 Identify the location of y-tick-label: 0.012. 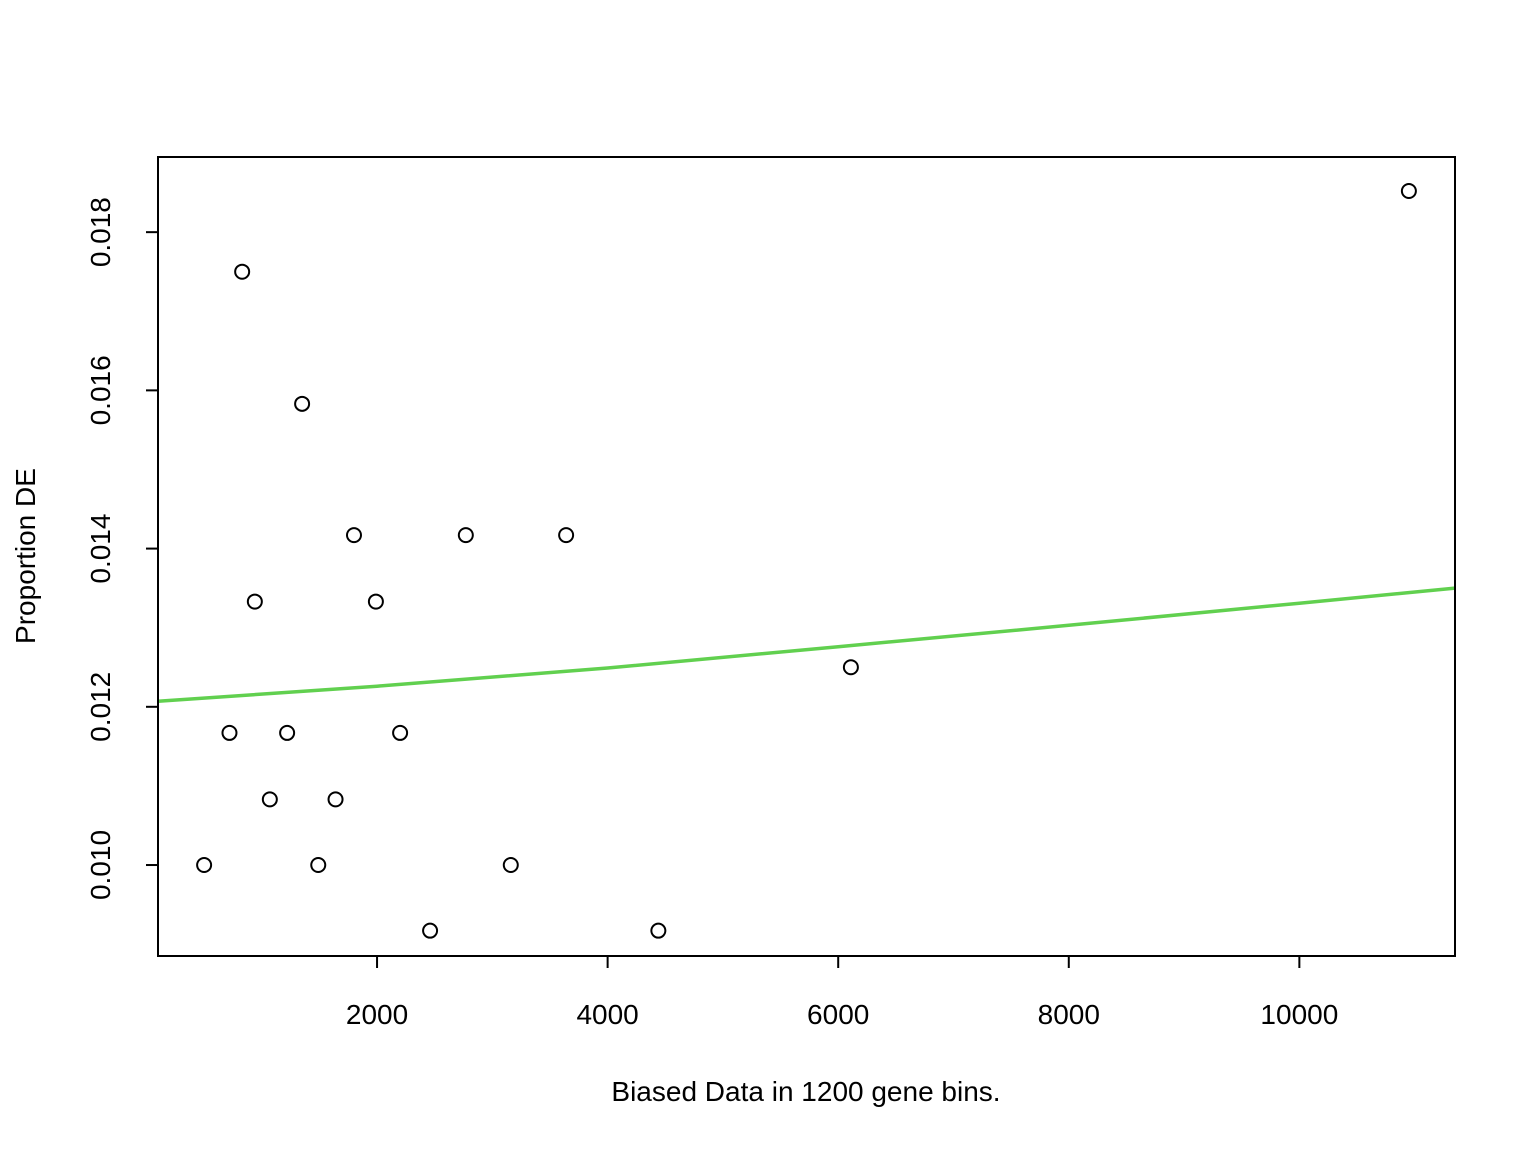
(100, 707).